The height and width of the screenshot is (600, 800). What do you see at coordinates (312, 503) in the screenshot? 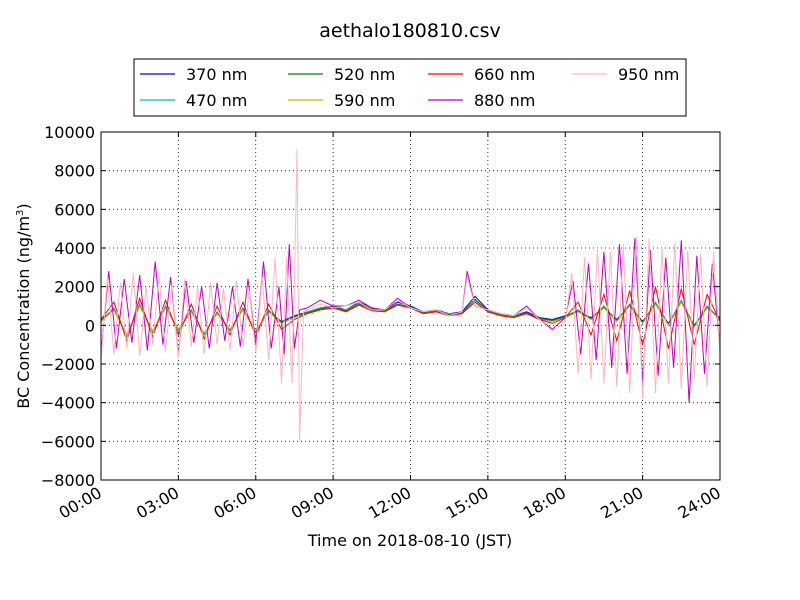
I see `x-tick-label: 09:00` at bounding box center [312, 503].